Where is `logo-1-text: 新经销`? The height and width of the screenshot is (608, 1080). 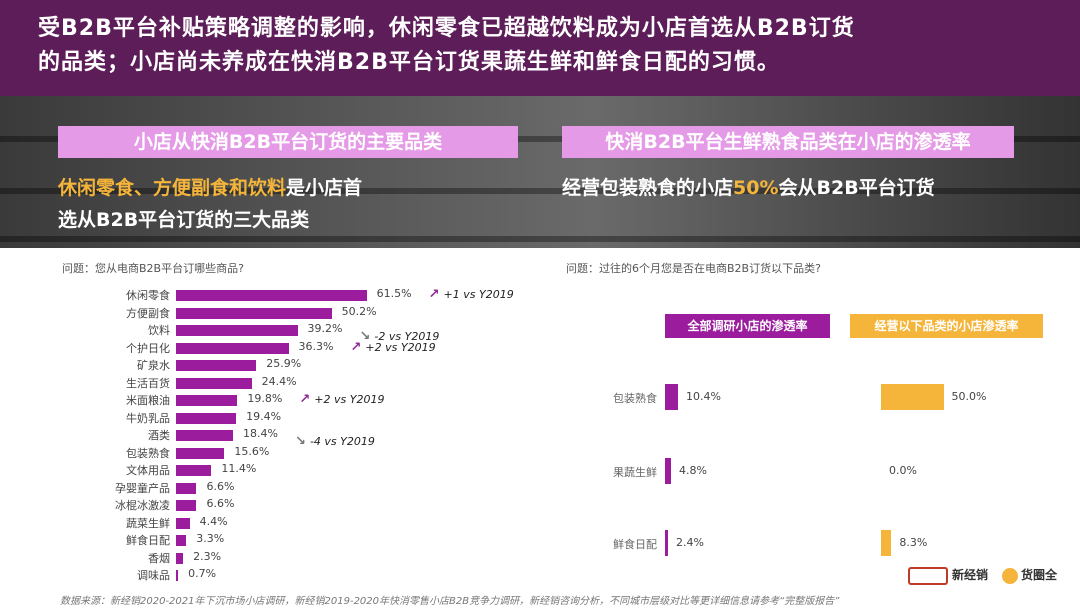 logo-1-text: 新经销 is located at coordinates (970, 575).